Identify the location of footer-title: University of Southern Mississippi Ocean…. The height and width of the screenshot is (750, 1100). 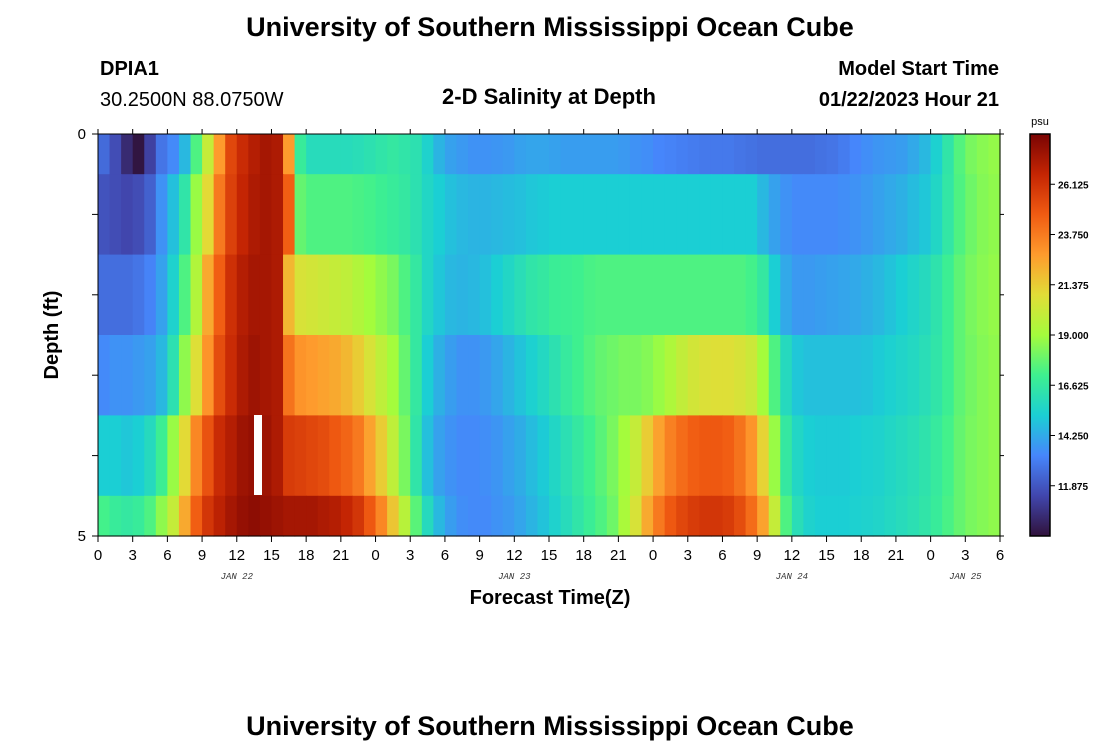
(550, 726).